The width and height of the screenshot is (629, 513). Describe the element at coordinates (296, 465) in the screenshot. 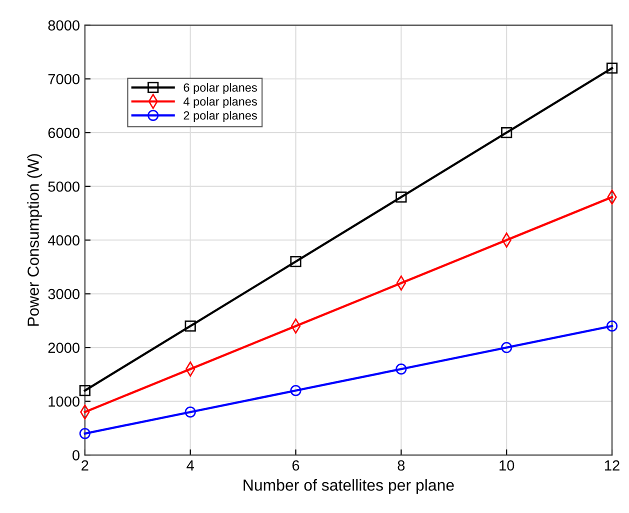

I see `x-tick-label: 6` at that location.